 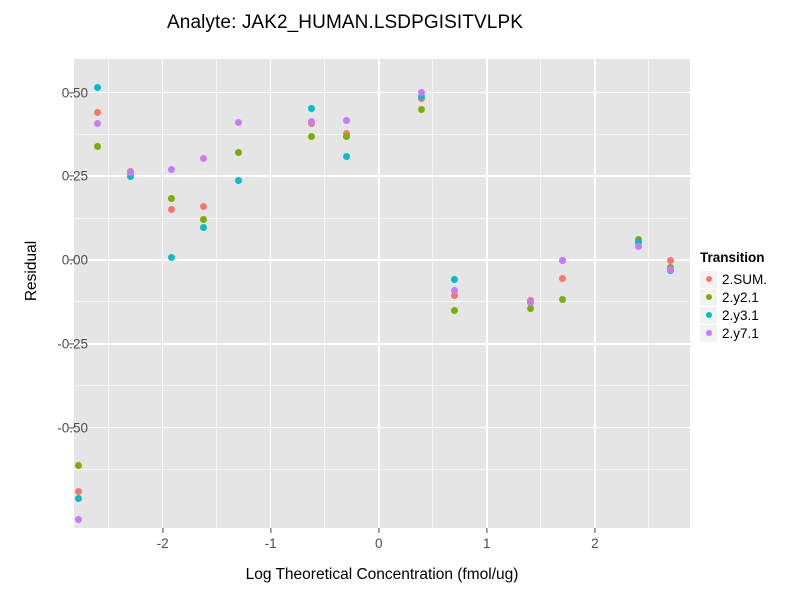 I want to click on legend-item-2-y7-1: 2.y7.1, so click(x=733, y=333).